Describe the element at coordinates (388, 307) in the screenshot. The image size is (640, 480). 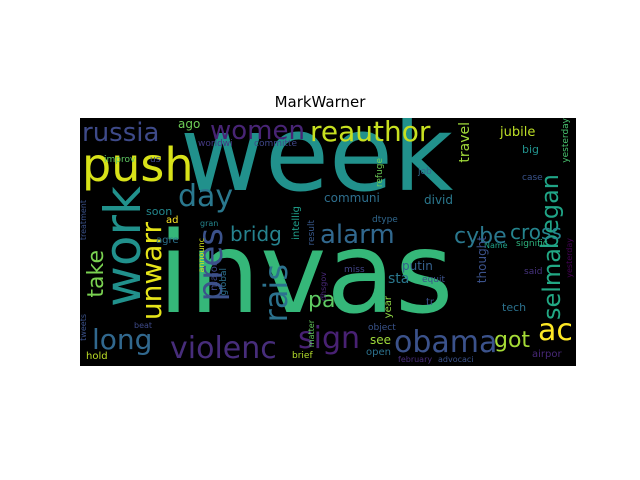
I see `word-year: year` at that location.